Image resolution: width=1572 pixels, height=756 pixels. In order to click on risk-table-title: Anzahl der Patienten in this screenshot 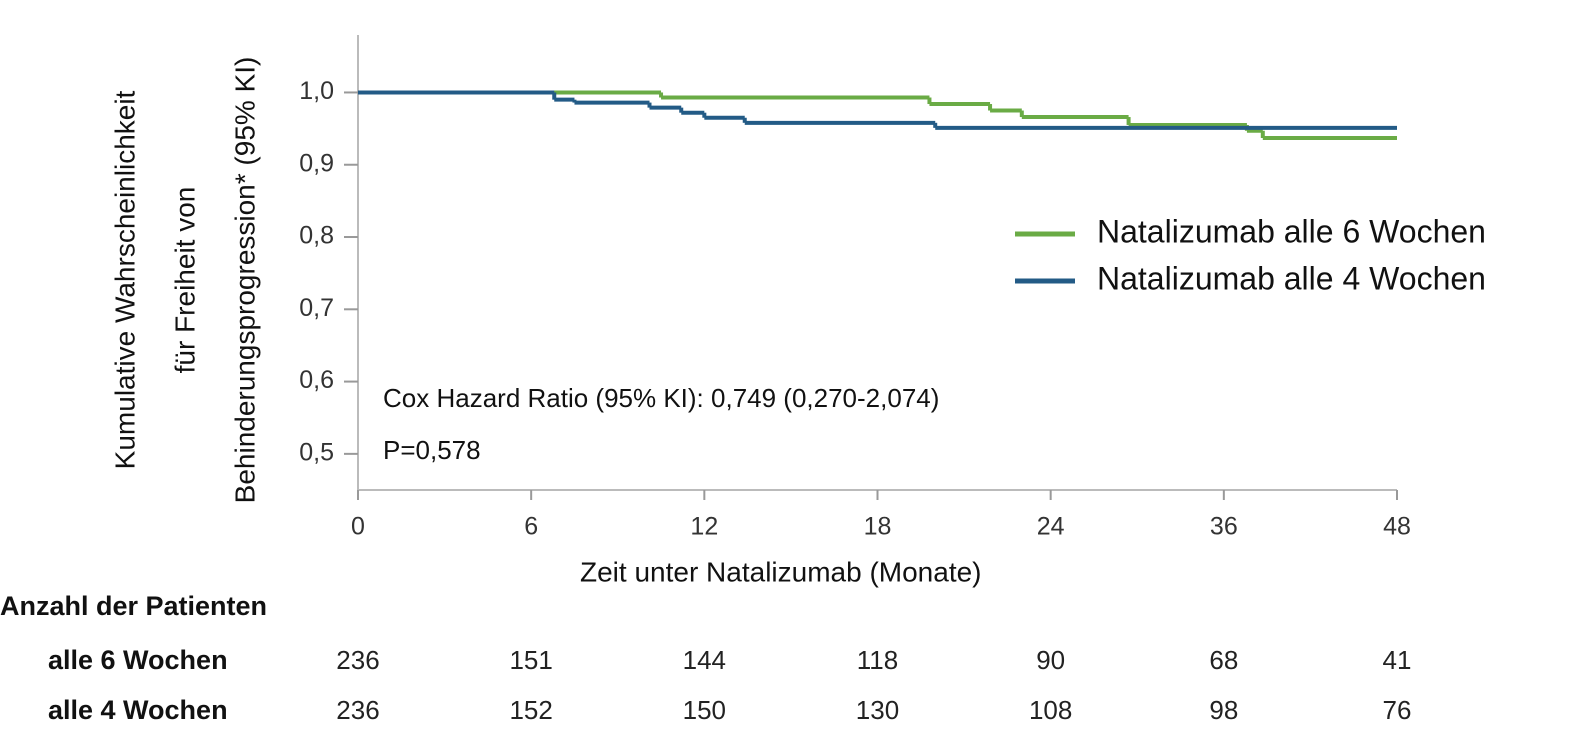, I will do `click(133, 606)`.